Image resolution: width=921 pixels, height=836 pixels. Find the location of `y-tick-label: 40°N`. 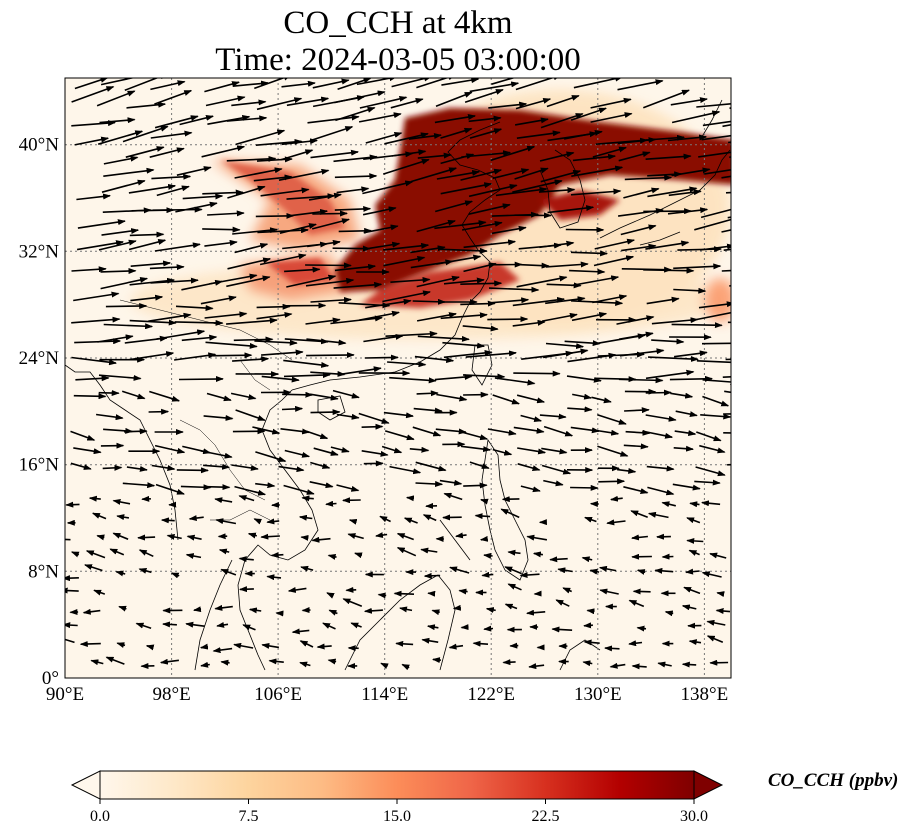

y-tick-label: 40°N is located at coordinates (39, 145).